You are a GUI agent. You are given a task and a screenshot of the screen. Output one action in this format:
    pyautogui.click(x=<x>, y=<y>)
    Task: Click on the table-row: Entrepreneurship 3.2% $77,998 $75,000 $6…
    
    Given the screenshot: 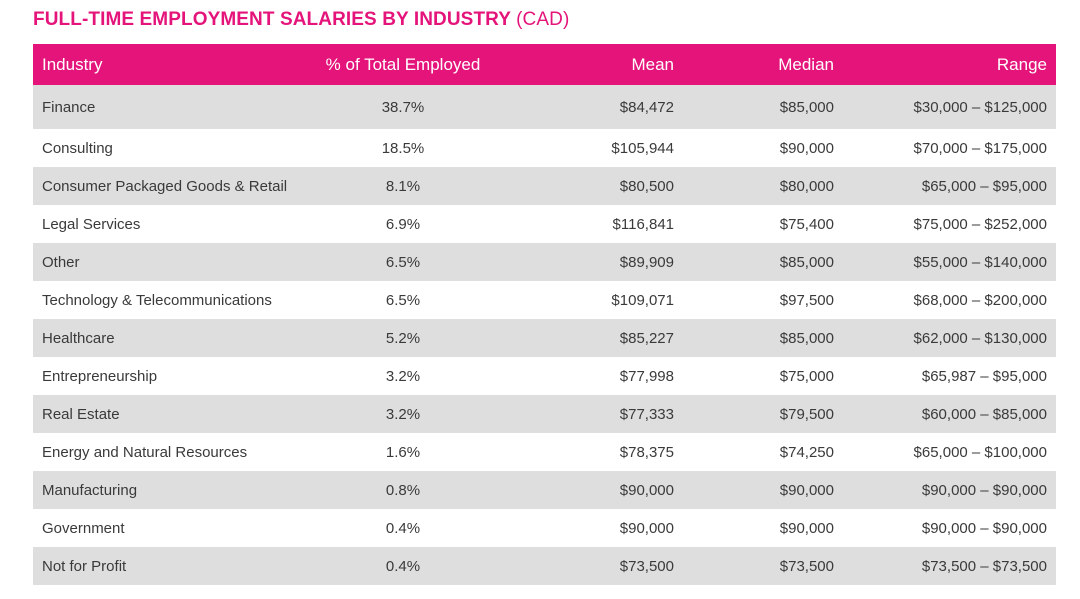 What is the action you would take?
    pyautogui.click(x=544, y=376)
    